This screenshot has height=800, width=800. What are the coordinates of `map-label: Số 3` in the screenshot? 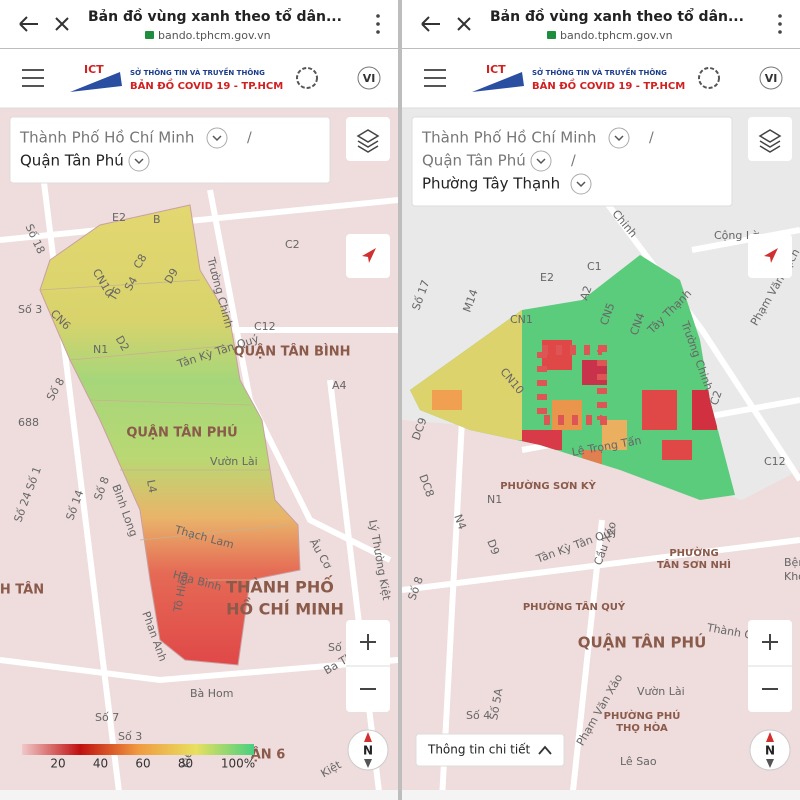 It's located at (130, 736).